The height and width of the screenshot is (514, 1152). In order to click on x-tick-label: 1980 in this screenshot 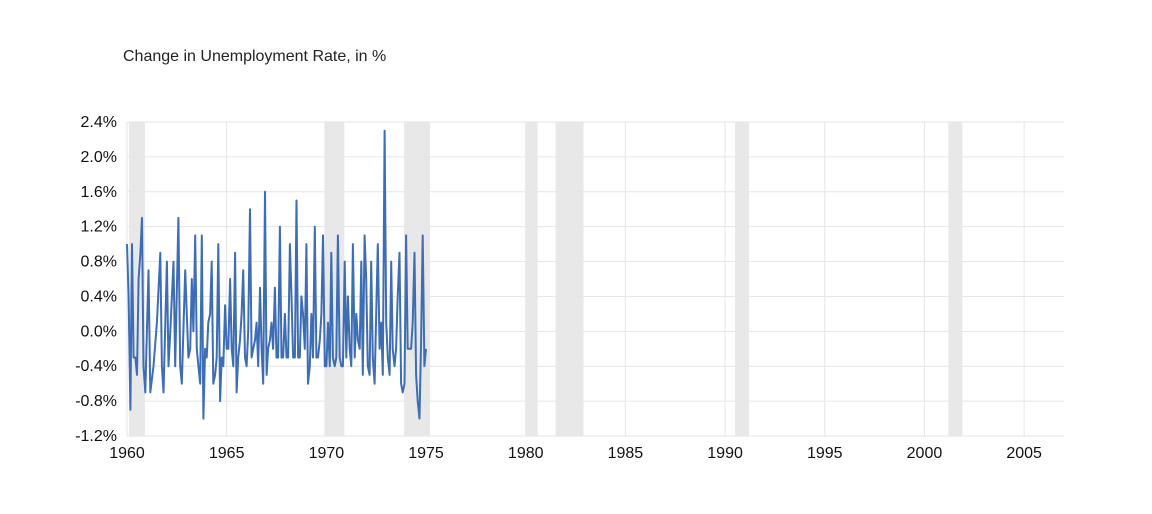, I will do `click(526, 453)`.